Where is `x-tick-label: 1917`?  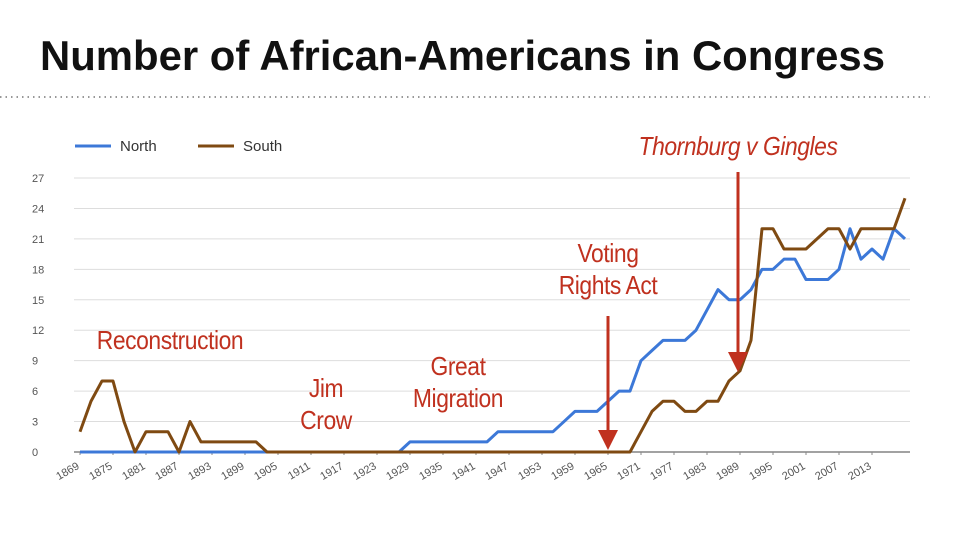 x-tick-label: 1917 is located at coordinates (331, 471).